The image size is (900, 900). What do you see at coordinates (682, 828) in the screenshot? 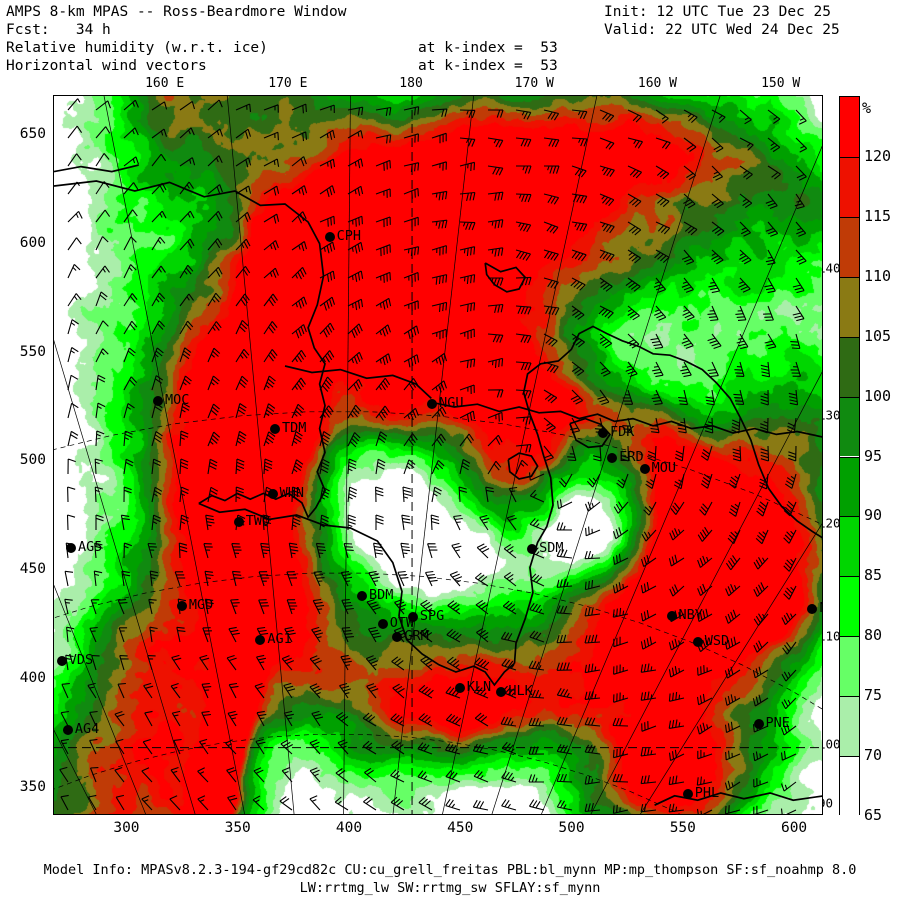
I see `x-tick-550: 550` at bounding box center [682, 828].